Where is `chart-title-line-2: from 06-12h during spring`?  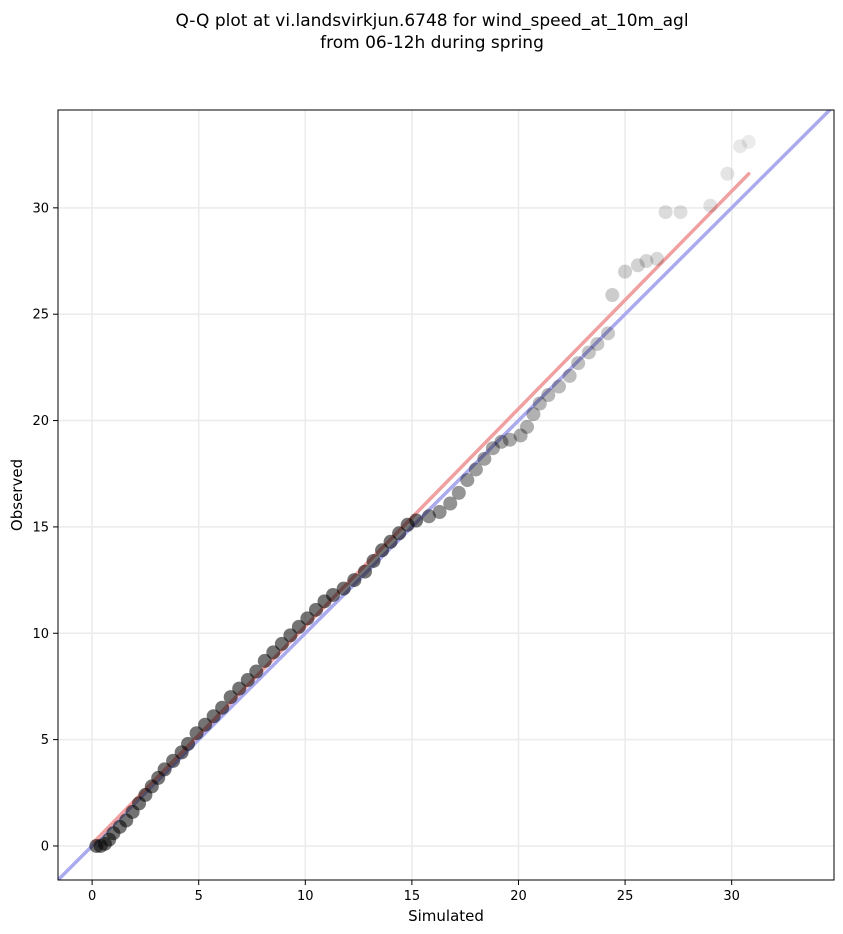
chart-title-line-2: from 06-12h during spring is located at coordinates (432, 43).